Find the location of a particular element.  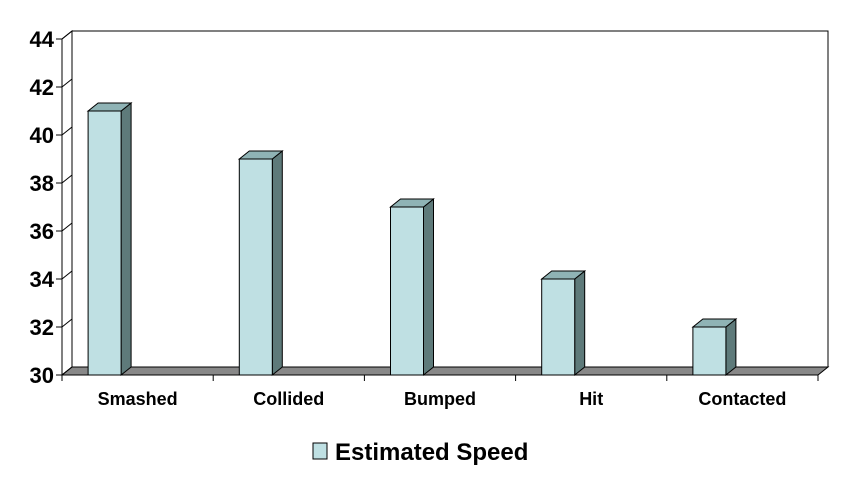

y-tick-label: 32 is located at coordinates (42, 327).